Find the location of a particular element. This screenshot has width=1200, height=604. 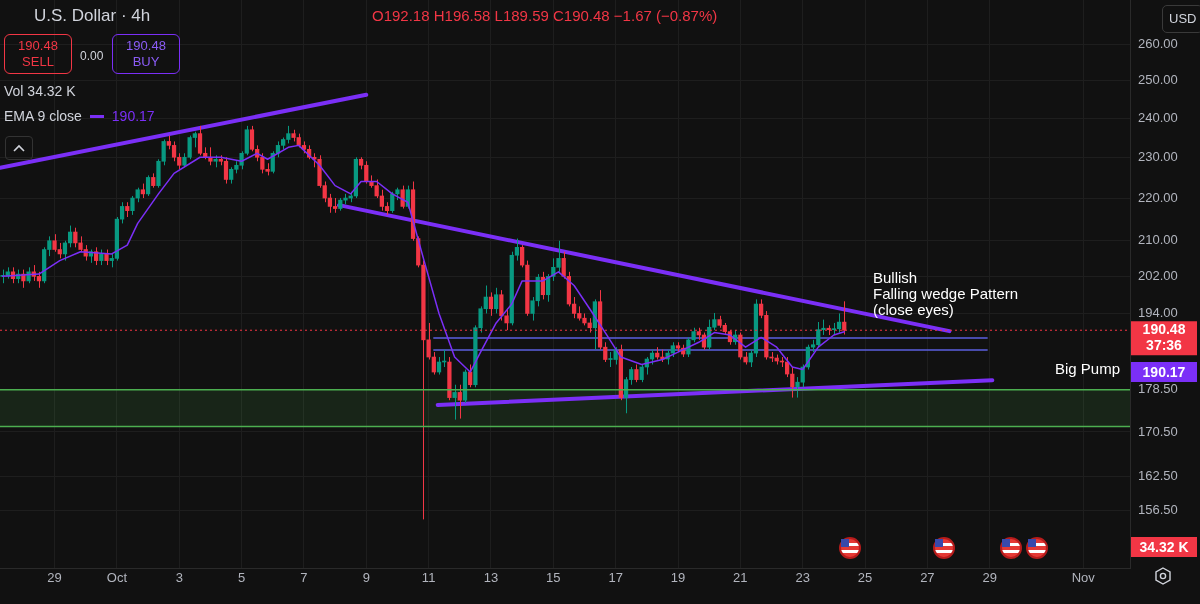

annotation: 0.00 is located at coordinates (92, 56).